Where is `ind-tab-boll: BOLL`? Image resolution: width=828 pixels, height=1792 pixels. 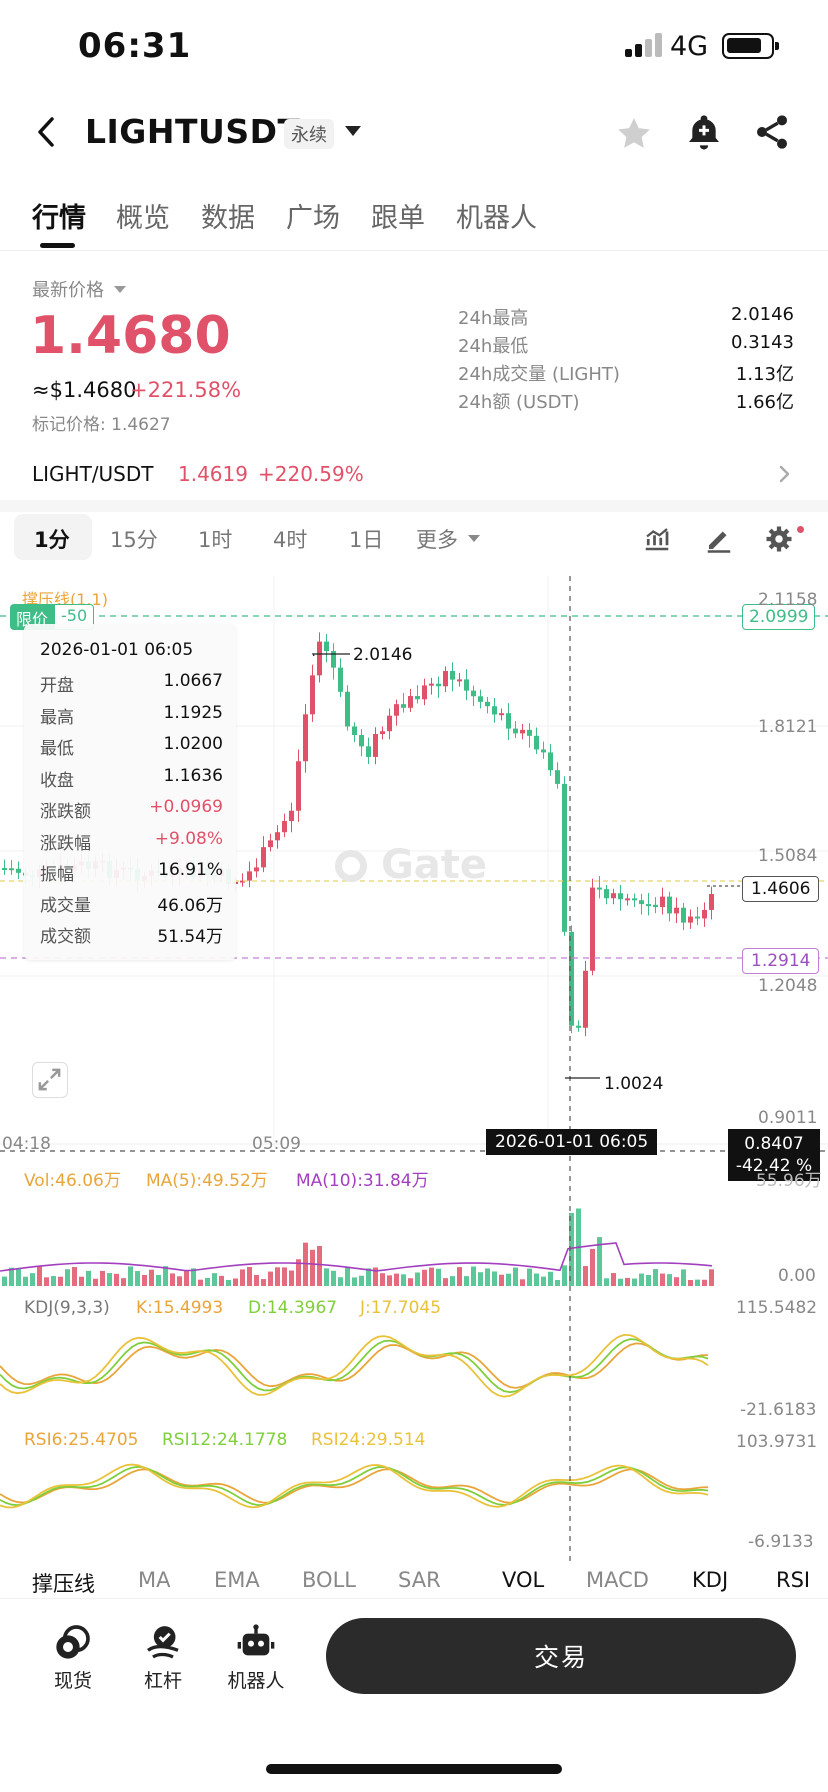
ind-tab-boll: BOLL is located at coordinates (329, 1580).